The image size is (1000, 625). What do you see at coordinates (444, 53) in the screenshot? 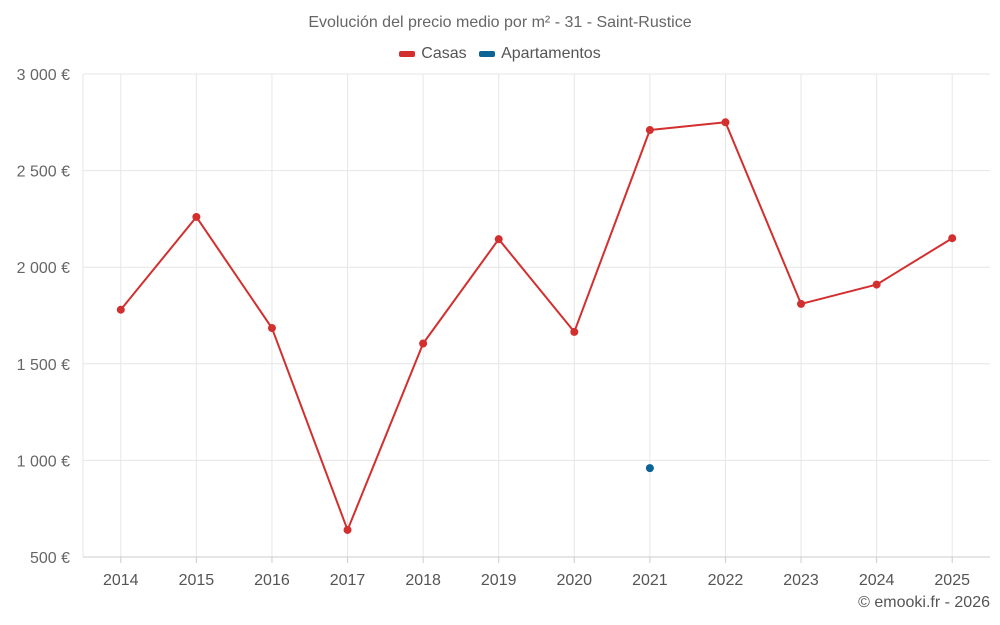
I see `legend-label-casas: Casas` at bounding box center [444, 53].